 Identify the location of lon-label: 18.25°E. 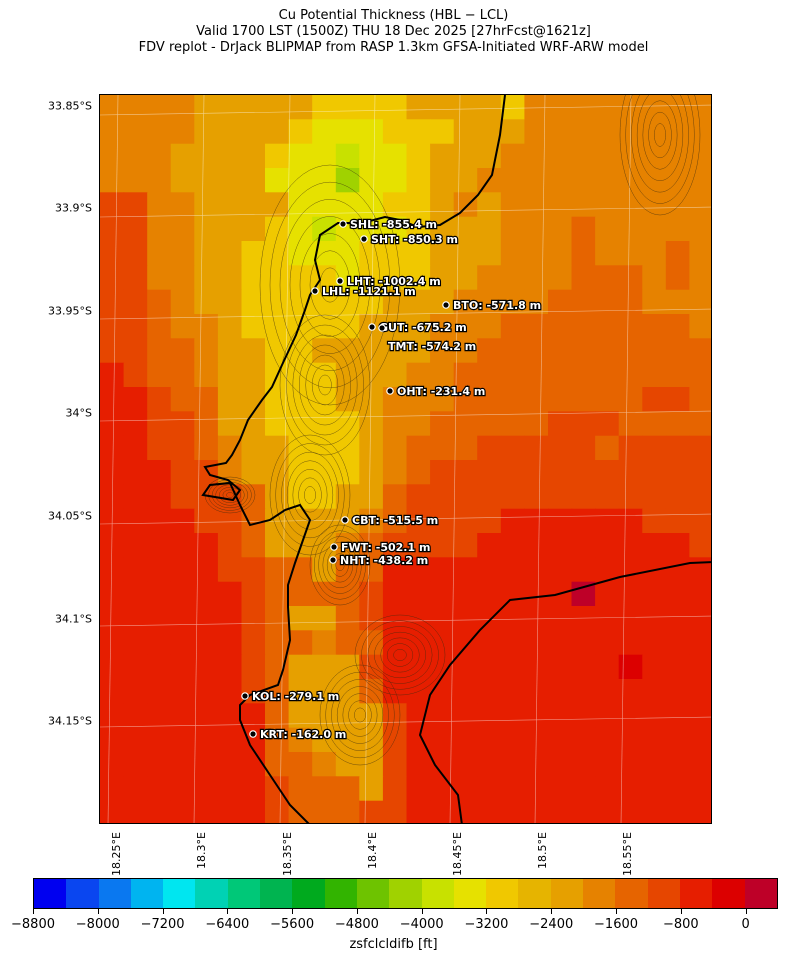
(116, 854).